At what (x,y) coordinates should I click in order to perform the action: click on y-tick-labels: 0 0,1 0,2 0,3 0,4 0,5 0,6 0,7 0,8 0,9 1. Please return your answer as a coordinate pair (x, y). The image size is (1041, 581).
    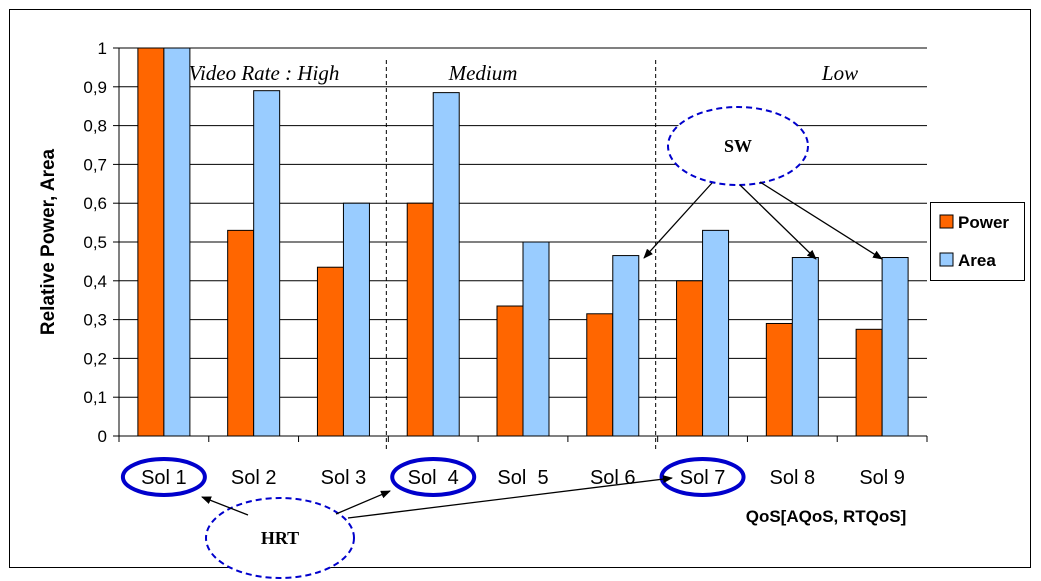
    Looking at the image, I should click on (95, 242).